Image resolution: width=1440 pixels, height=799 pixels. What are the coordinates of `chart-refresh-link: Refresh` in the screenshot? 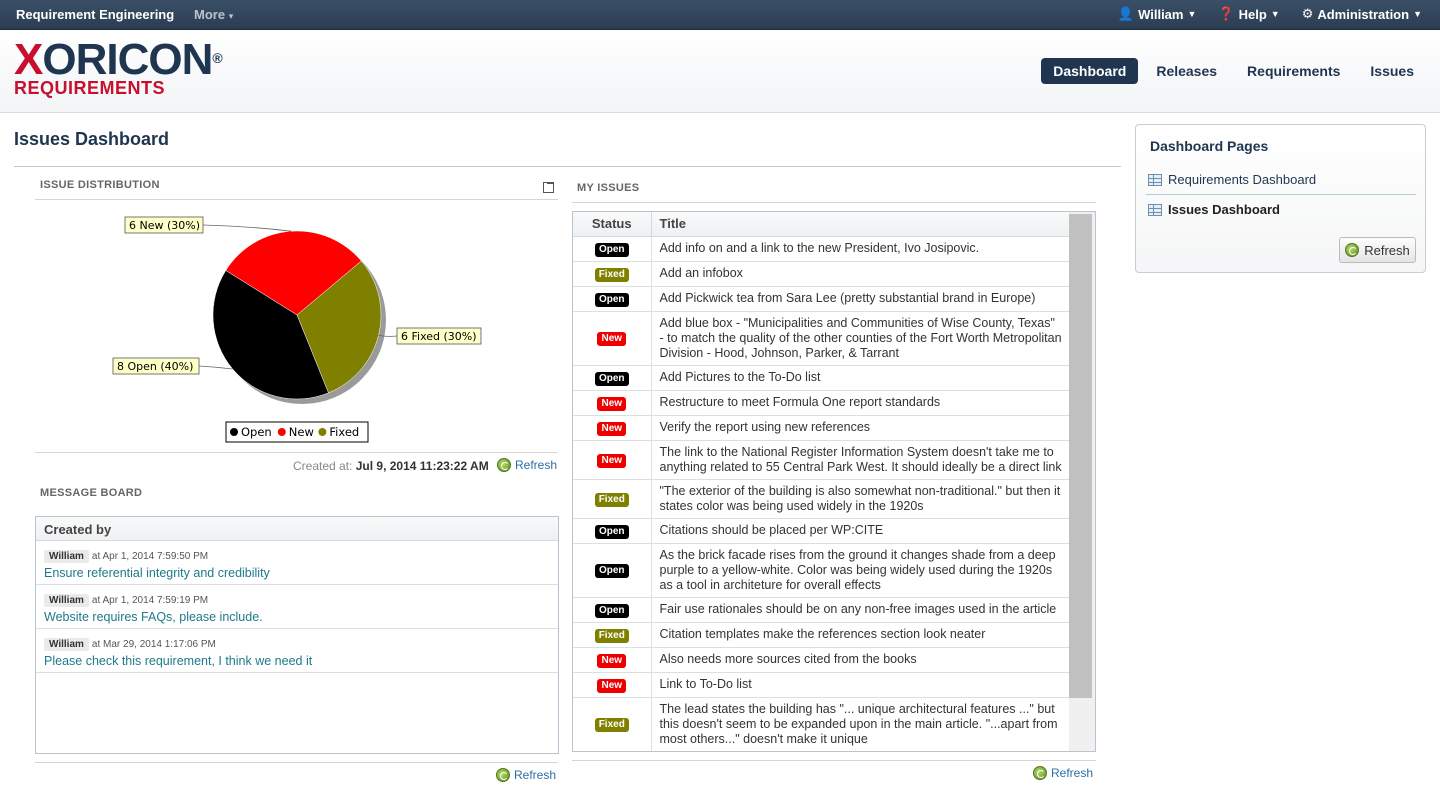 It's located at (527, 465).